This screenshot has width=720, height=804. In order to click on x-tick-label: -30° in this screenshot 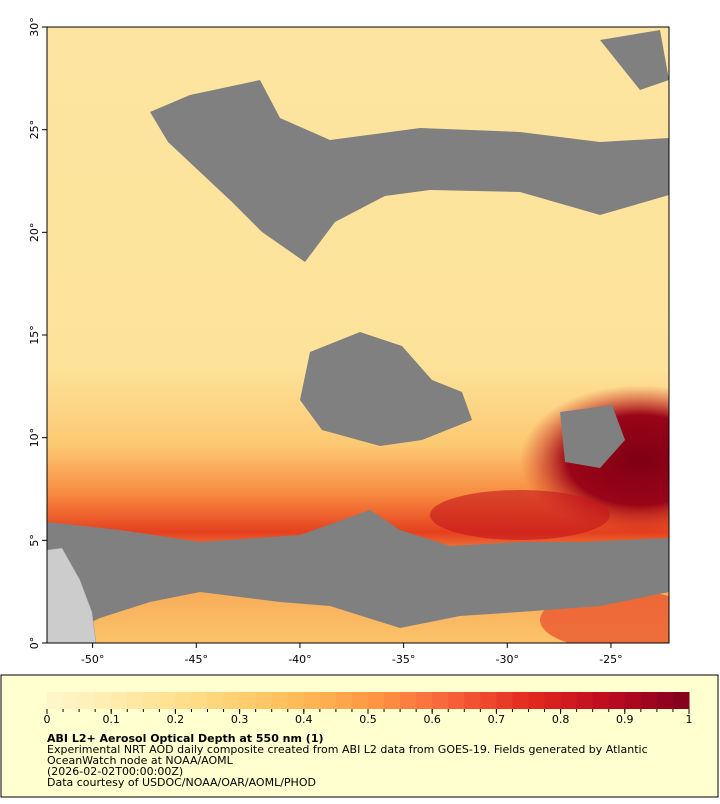, I will do `click(507, 659)`.